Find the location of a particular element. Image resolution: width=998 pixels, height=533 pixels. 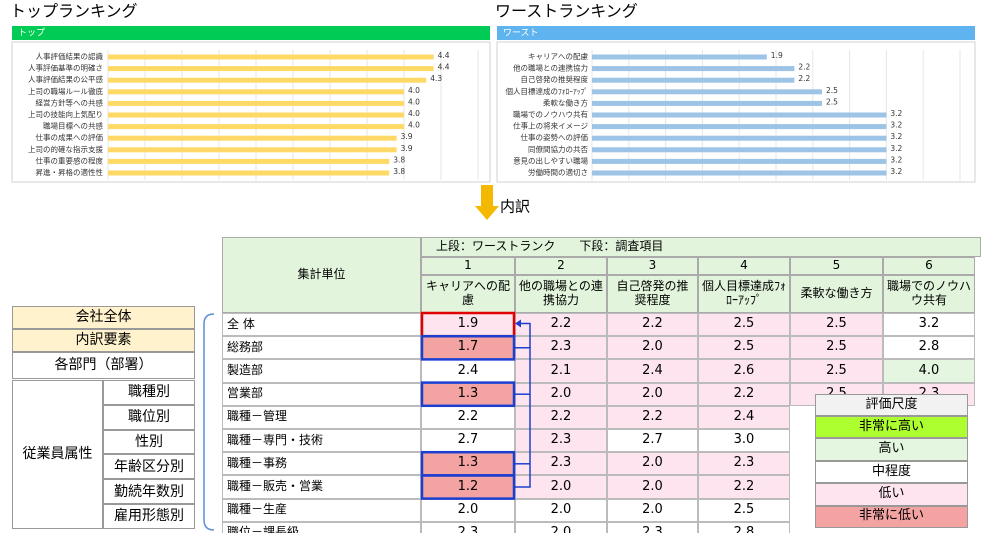

category-label: 職場目標への共感 is located at coordinates (73, 126).